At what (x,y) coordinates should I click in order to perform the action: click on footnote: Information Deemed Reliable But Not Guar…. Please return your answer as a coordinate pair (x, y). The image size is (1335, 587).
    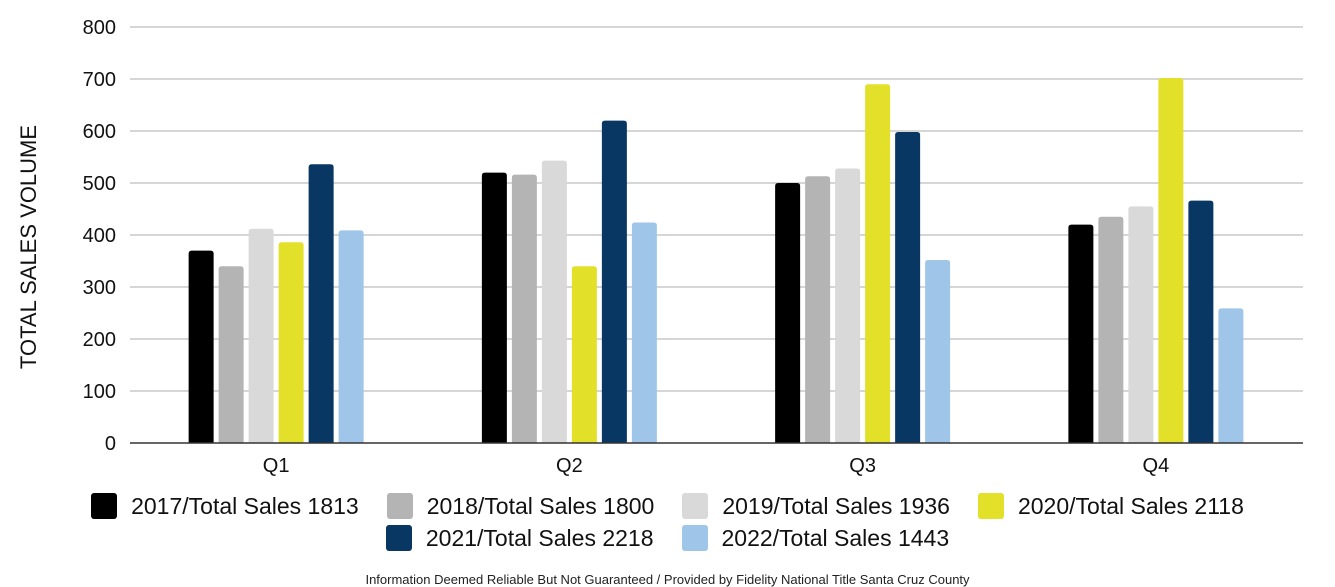
    Looking at the image, I should click on (667, 579).